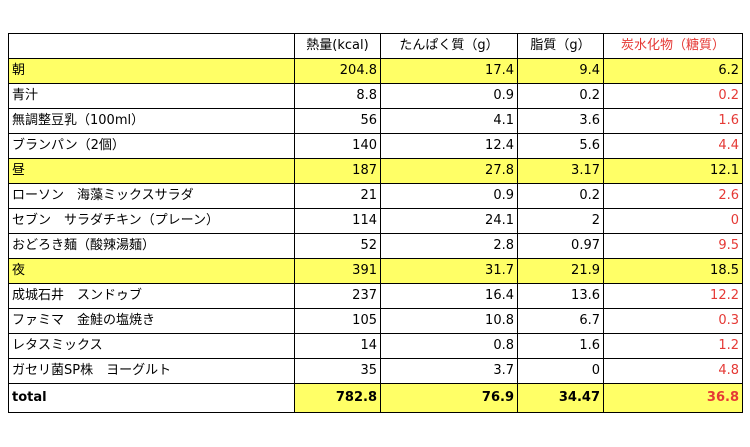 The width and height of the screenshot is (750, 447). Describe the element at coordinates (673, 46) in the screenshot. I see `header-cell-carb: 炭水化物（糖質）` at that location.